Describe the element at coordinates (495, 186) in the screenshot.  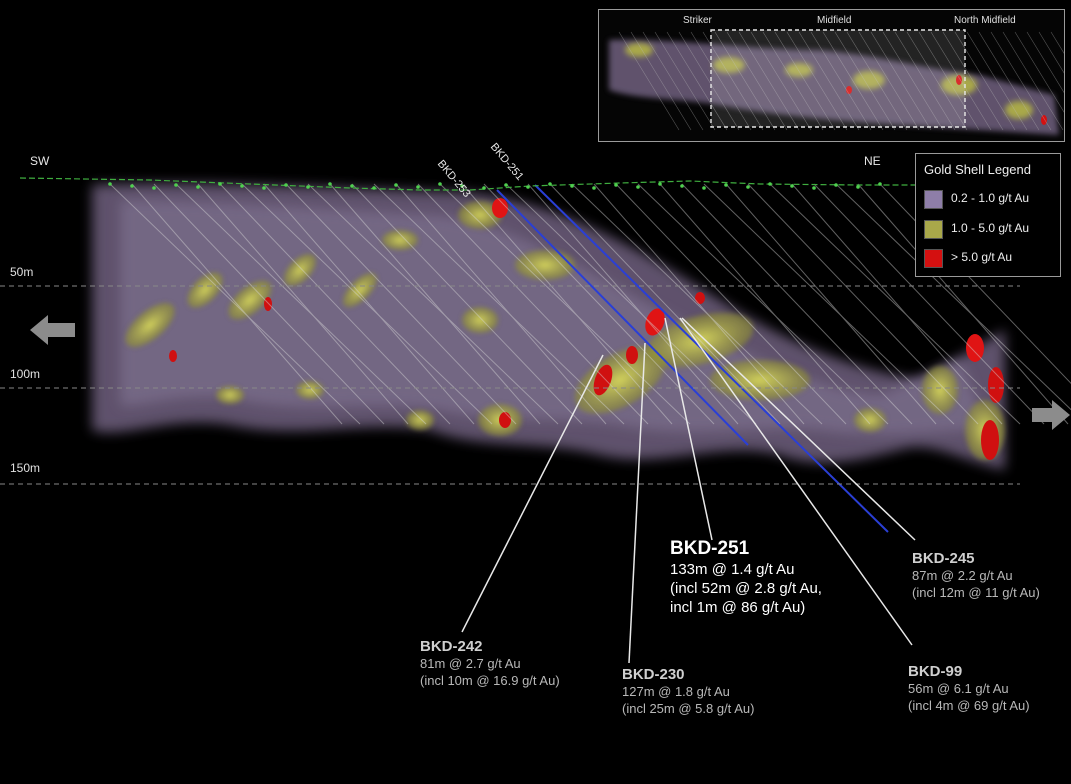
I see `drill-collars` at that location.